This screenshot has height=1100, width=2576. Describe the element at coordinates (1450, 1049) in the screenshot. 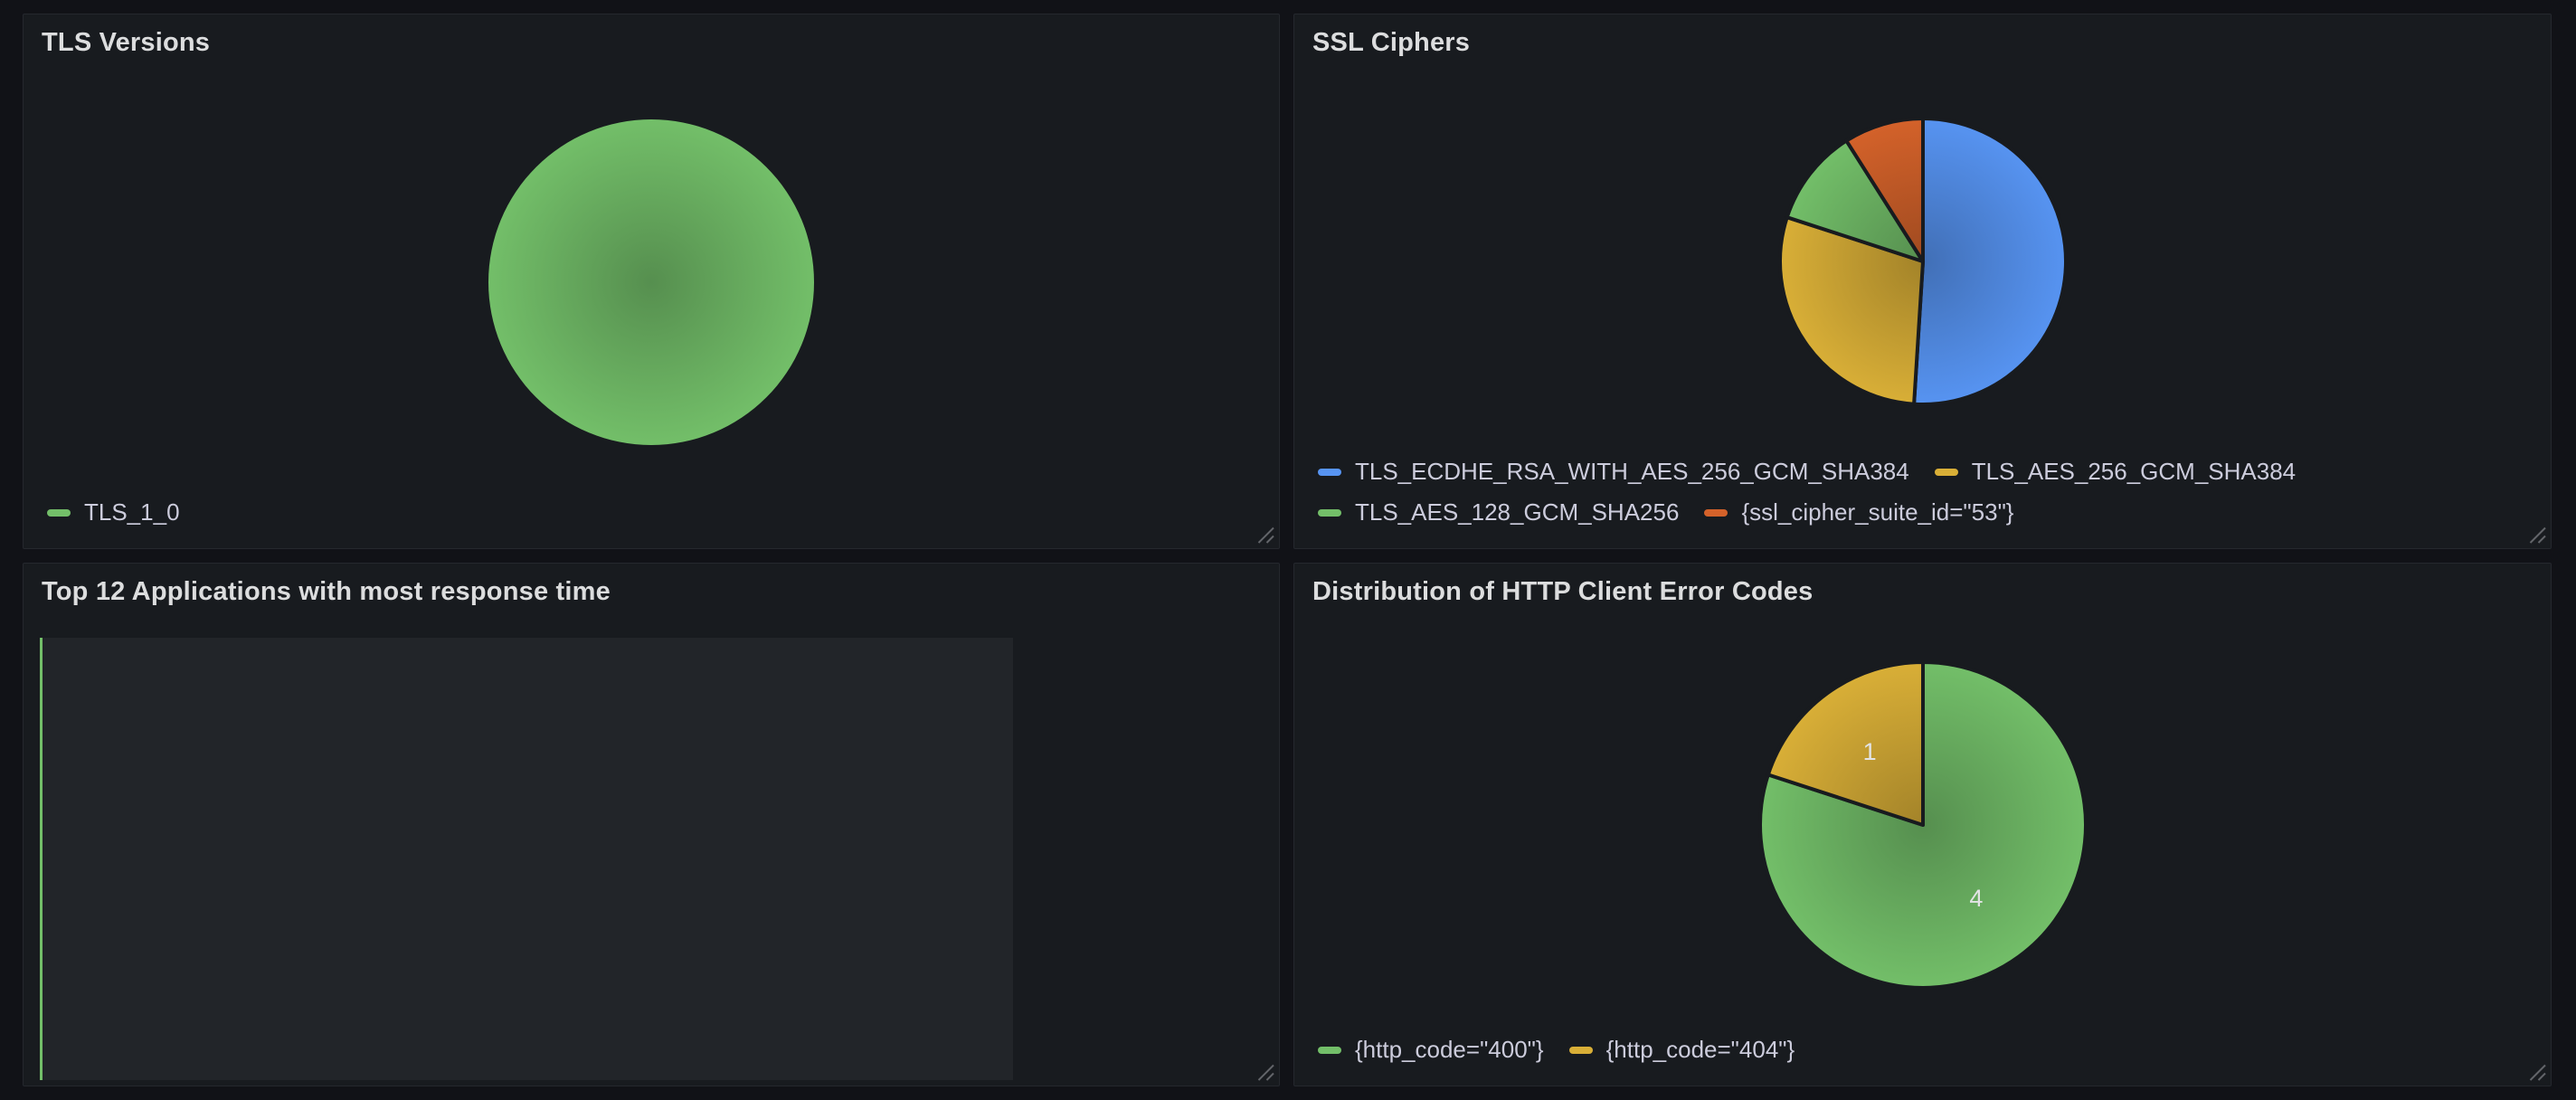

I see `legend-series-label: {http_code="400"}` at that location.